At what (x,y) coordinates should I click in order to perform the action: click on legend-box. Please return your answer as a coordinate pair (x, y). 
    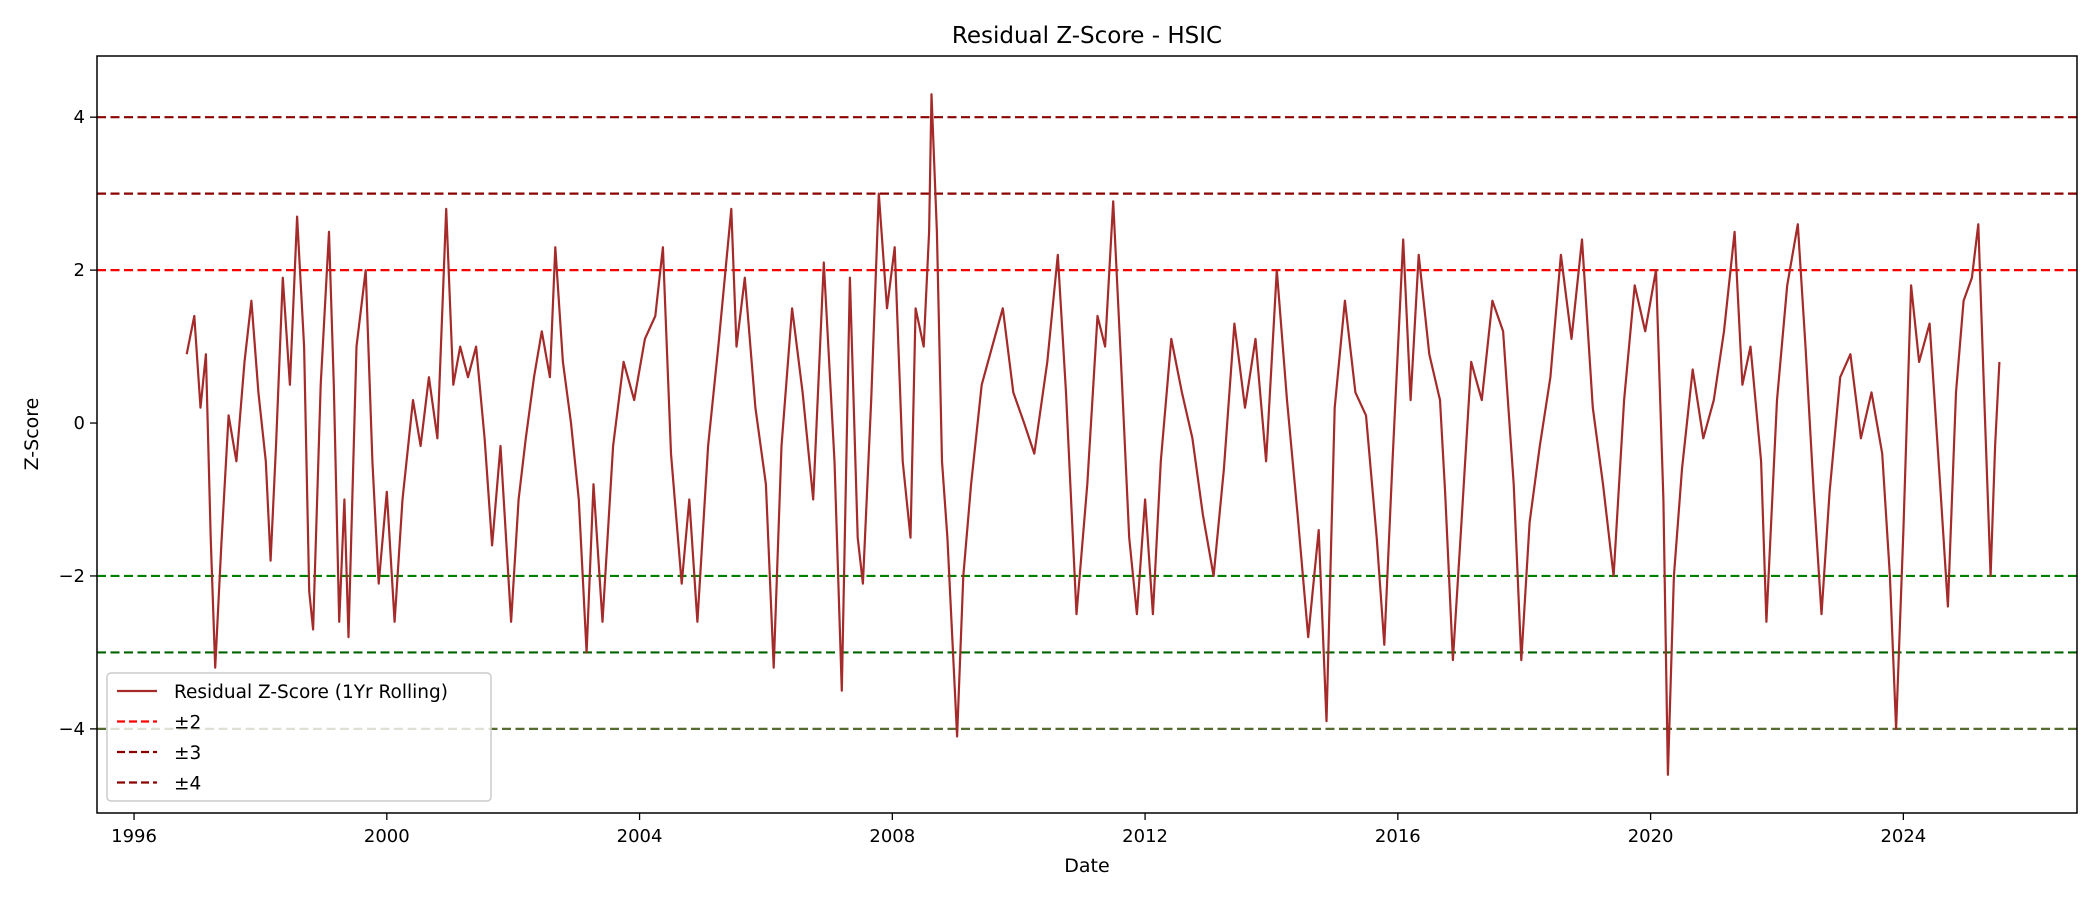
    Looking at the image, I should click on (299, 737).